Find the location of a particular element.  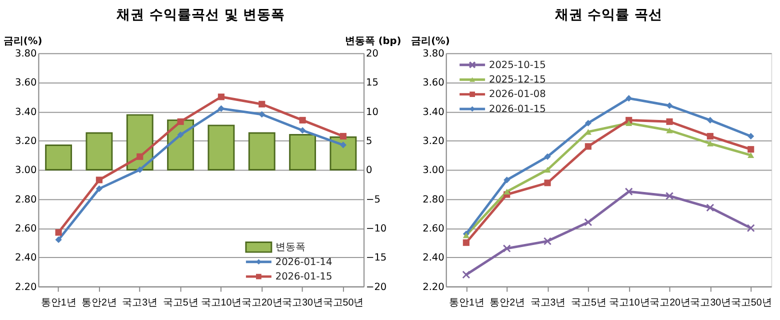

y2-tick-label: 15 is located at coordinates (372, 83).